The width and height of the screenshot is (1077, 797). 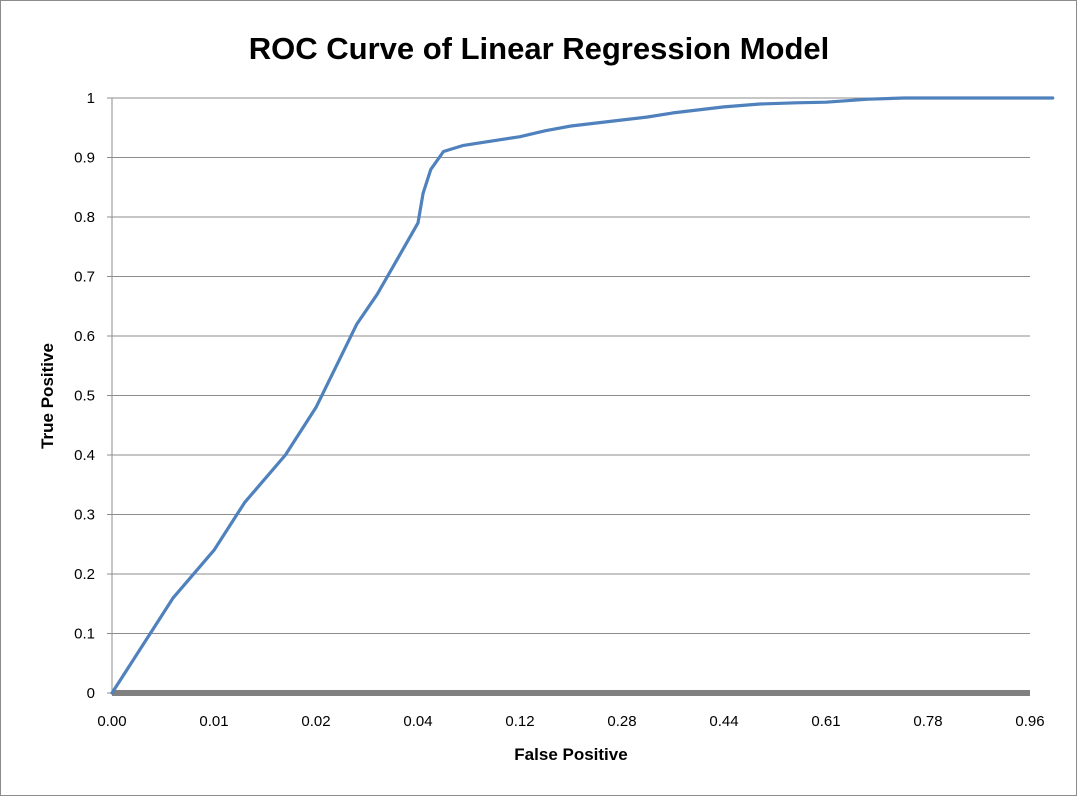 What do you see at coordinates (570, 721) in the screenshot?
I see `x-tick-labels: 0.00 0.01 0.02 0.04 0.12 0.28 0.44 0.61 0.78 0.96` at bounding box center [570, 721].